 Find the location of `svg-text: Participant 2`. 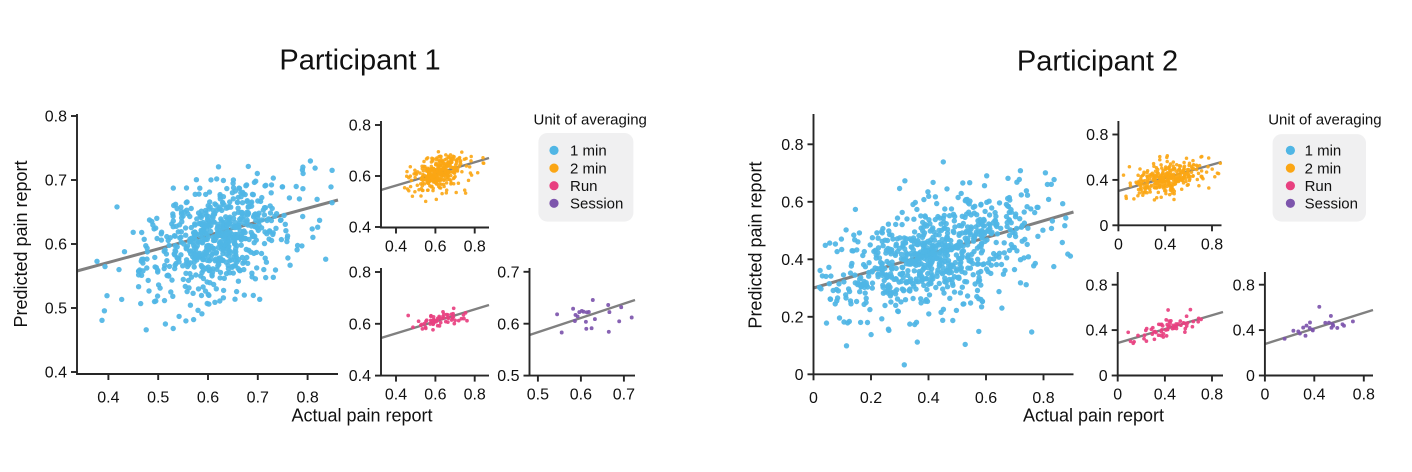

svg-text: Participant 2 is located at coordinates (1097, 62).